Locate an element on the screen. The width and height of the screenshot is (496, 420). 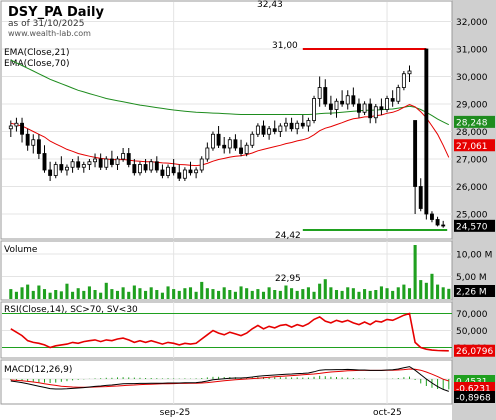
price-tick-label: 31,000 is located at coordinates (472, 51).